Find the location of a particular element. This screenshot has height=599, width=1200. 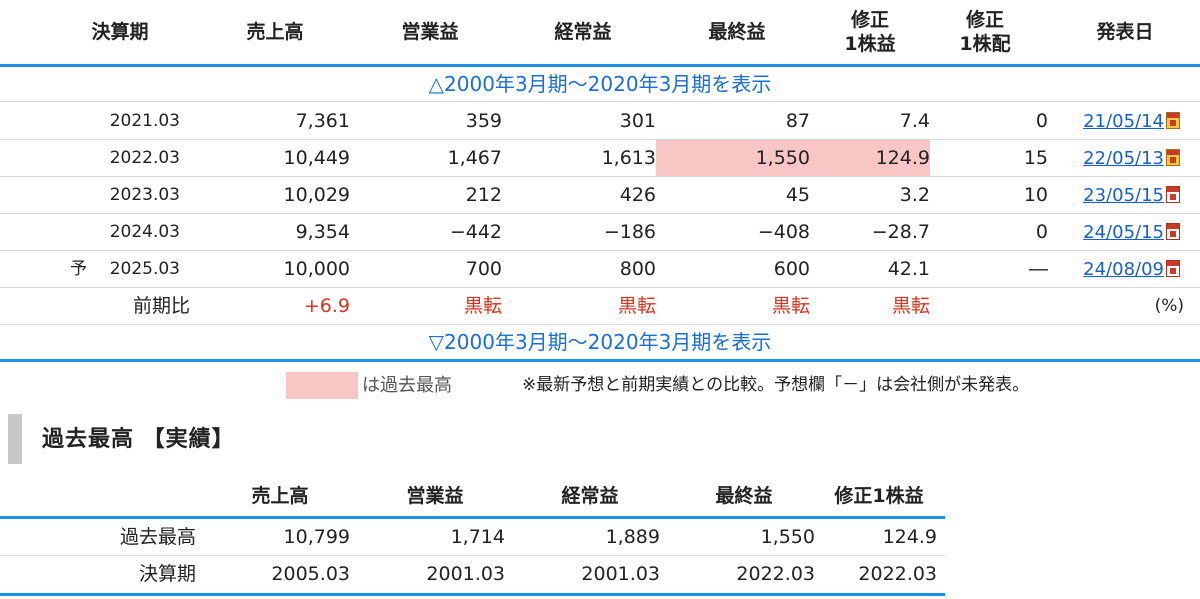

record-row-label: 過去最高 is located at coordinates (157, 537).